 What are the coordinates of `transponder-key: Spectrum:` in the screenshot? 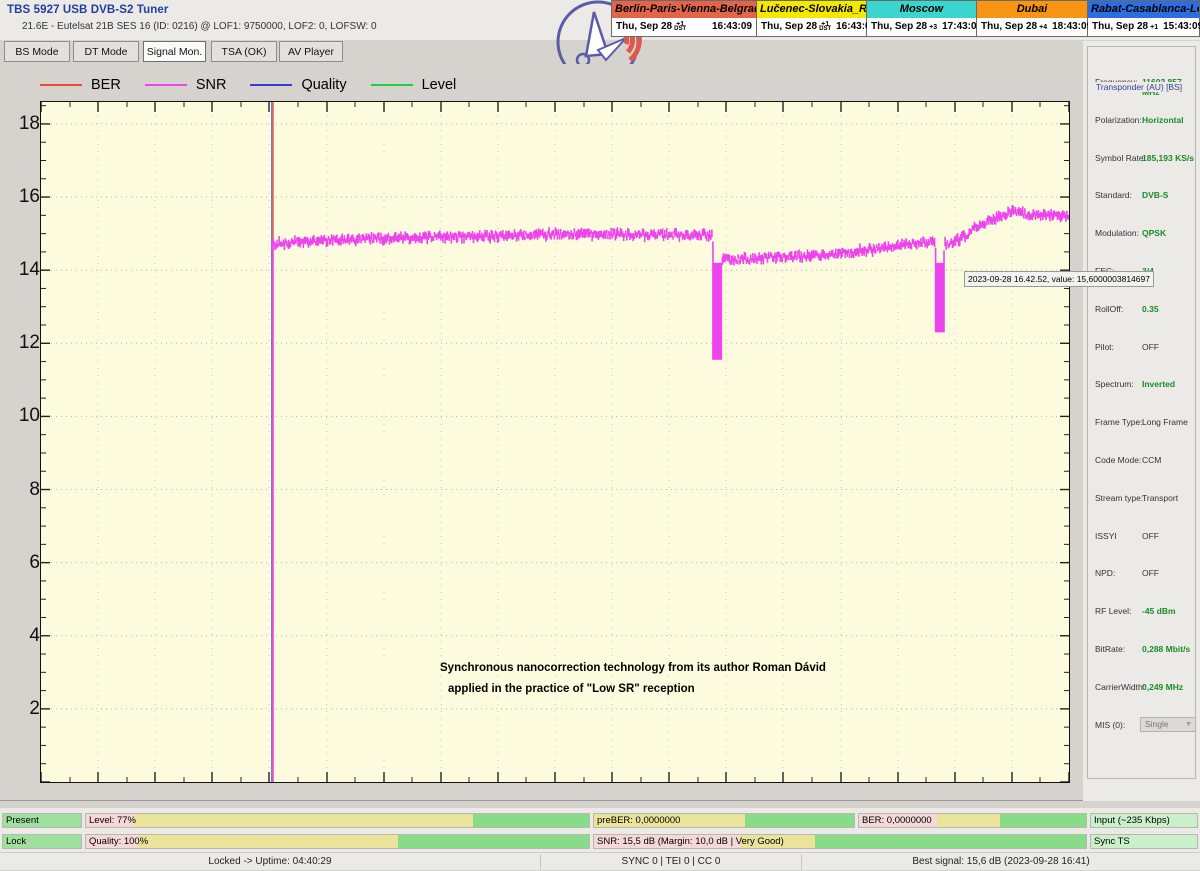 It's located at (1114, 384).